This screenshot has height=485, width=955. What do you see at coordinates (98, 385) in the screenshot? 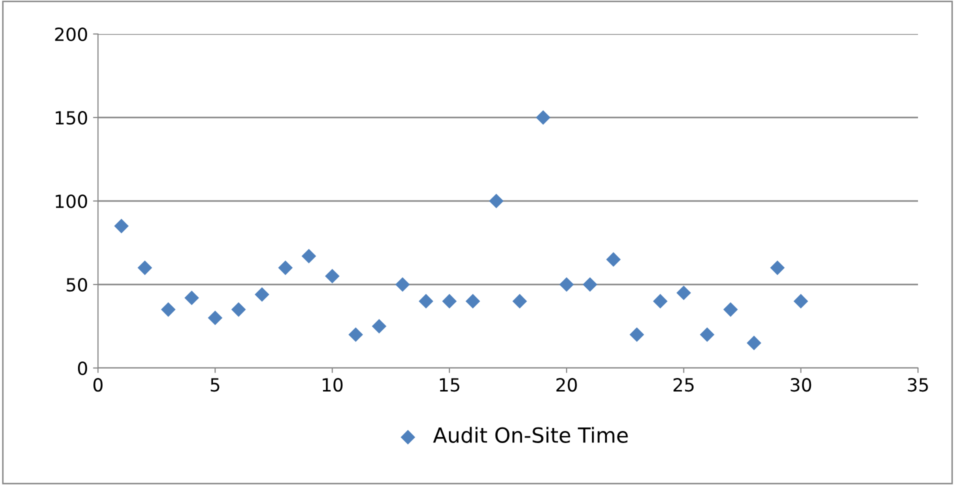
I see `x-tick-label: 0` at bounding box center [98, 385].